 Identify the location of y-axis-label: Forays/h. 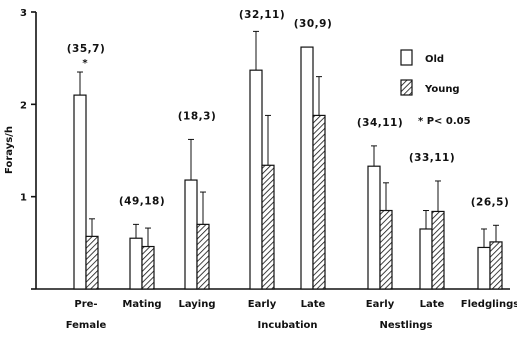
(9, 150).